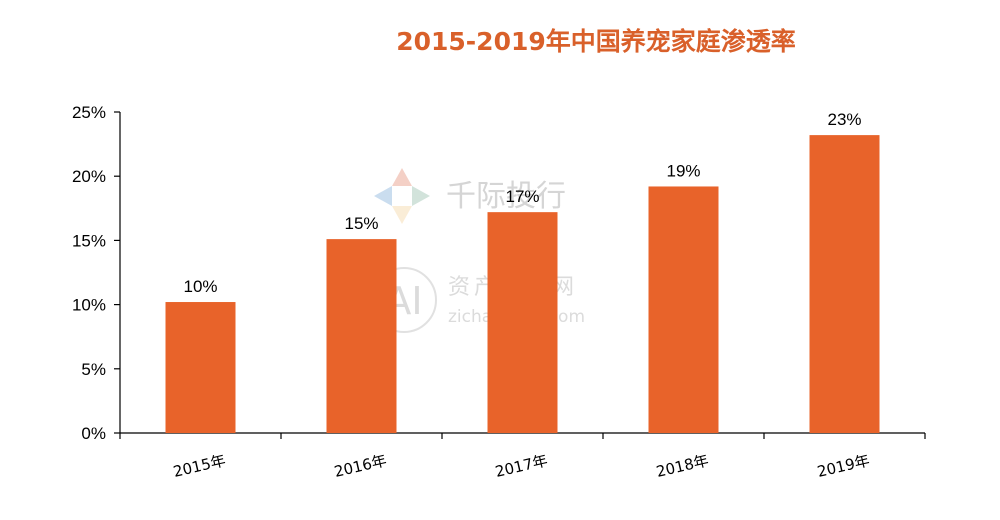 The height and width of the screenshot is (520, 1000). What do you see at coordinates (402, 196) in the screenshot?
I see `watermark-logo-icon` at bounding box center [402, 196].